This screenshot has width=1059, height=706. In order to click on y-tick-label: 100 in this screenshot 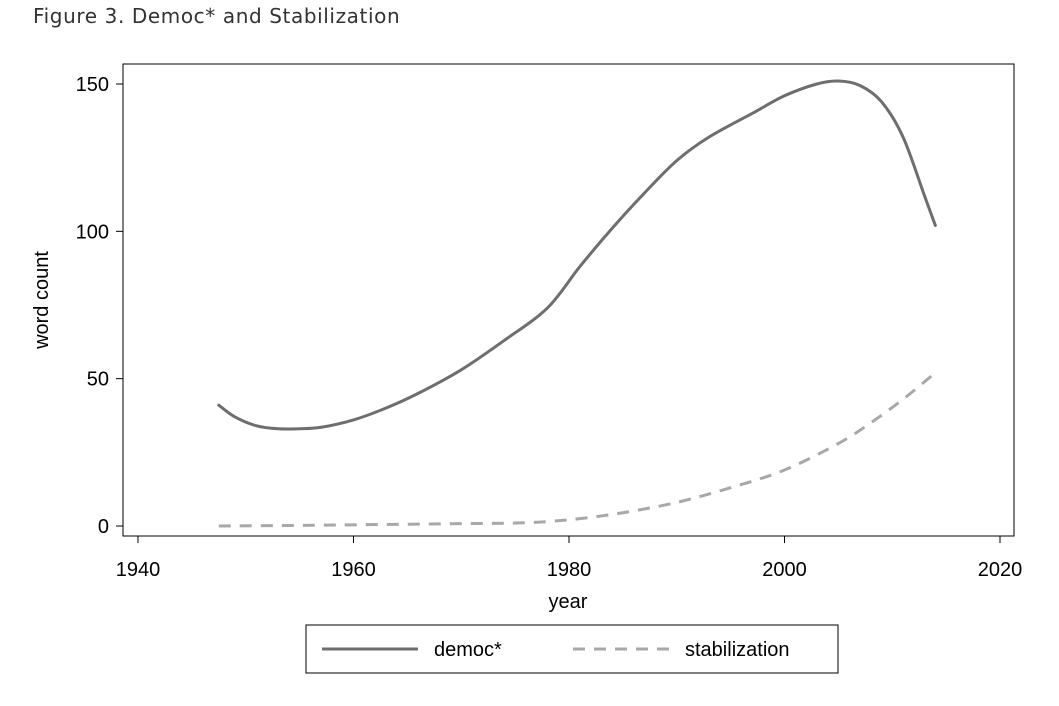, I will do `click(92, 232)`.